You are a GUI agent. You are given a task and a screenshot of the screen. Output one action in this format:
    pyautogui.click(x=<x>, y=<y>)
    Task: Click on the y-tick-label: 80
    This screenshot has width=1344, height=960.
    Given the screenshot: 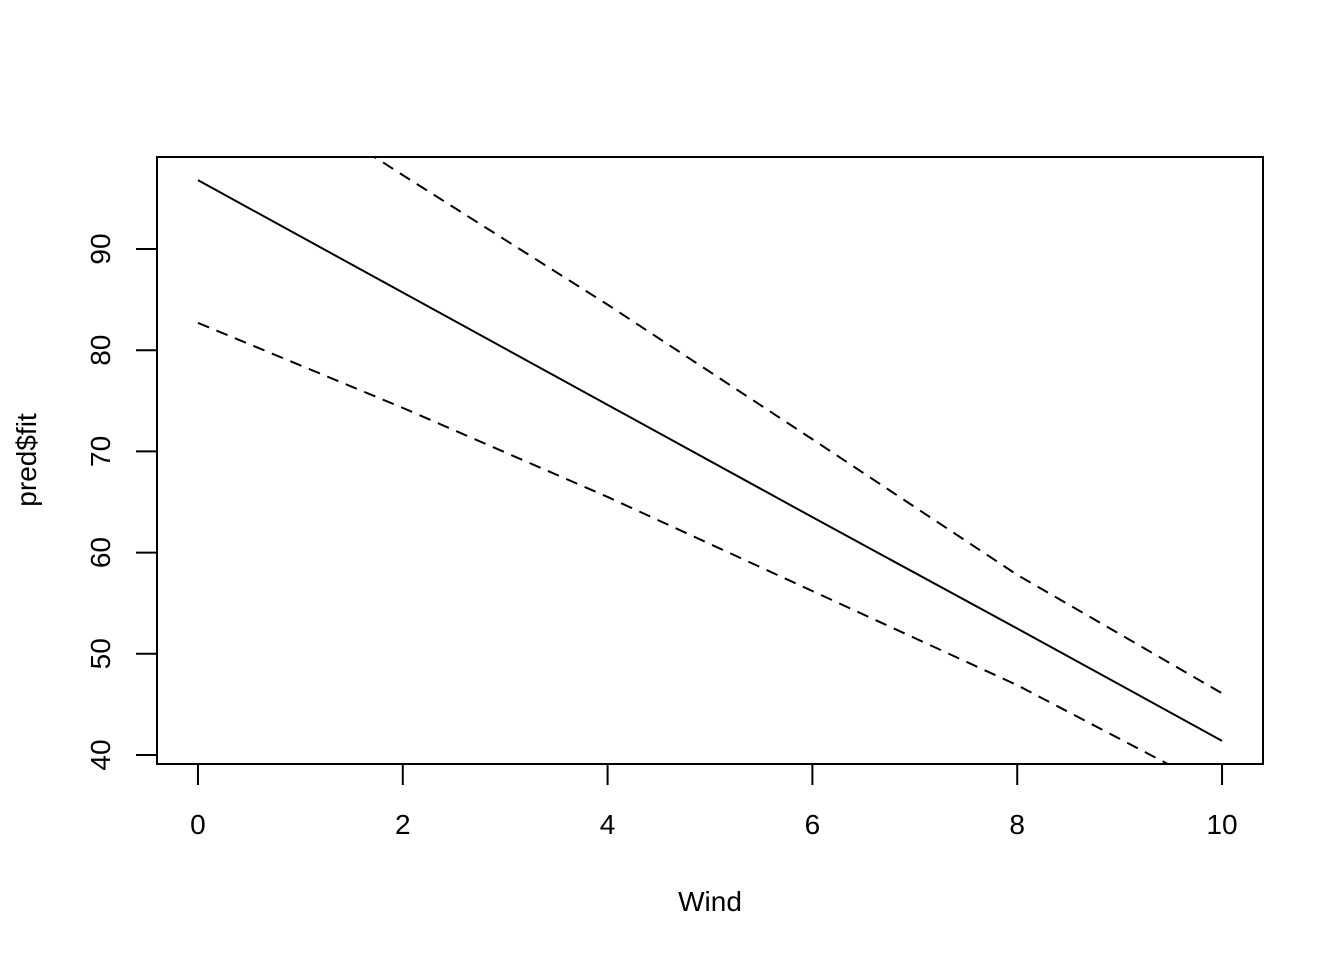 What is the action you would take?
    pyautogui.click(x=100, y=350)
    